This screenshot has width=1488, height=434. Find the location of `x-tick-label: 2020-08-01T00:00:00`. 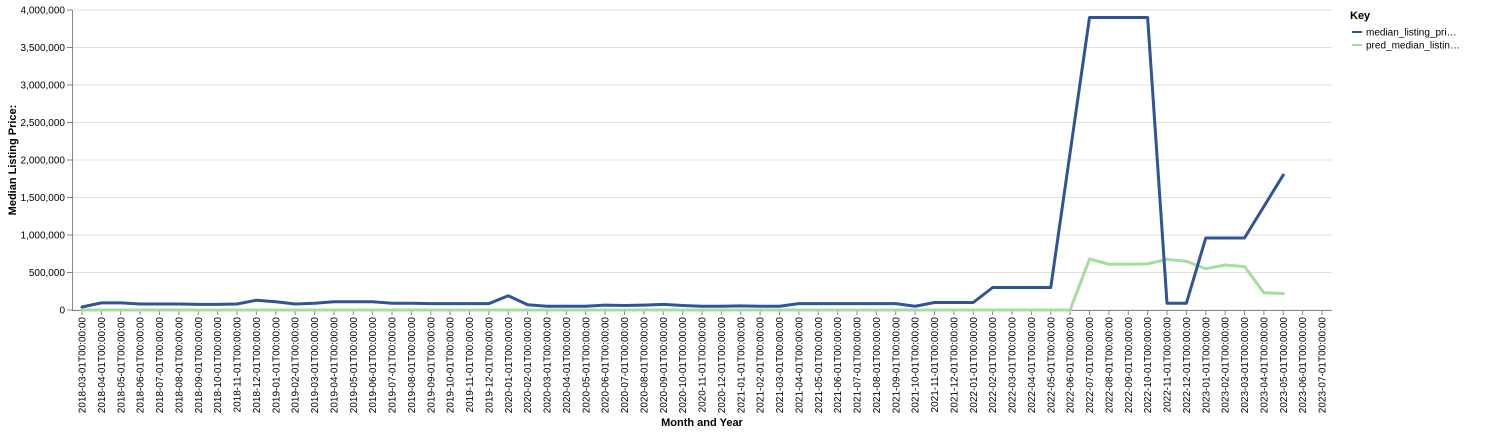

x-tick-label: 2020-08-01T00:00:00 is located at coordinates (644, 365).